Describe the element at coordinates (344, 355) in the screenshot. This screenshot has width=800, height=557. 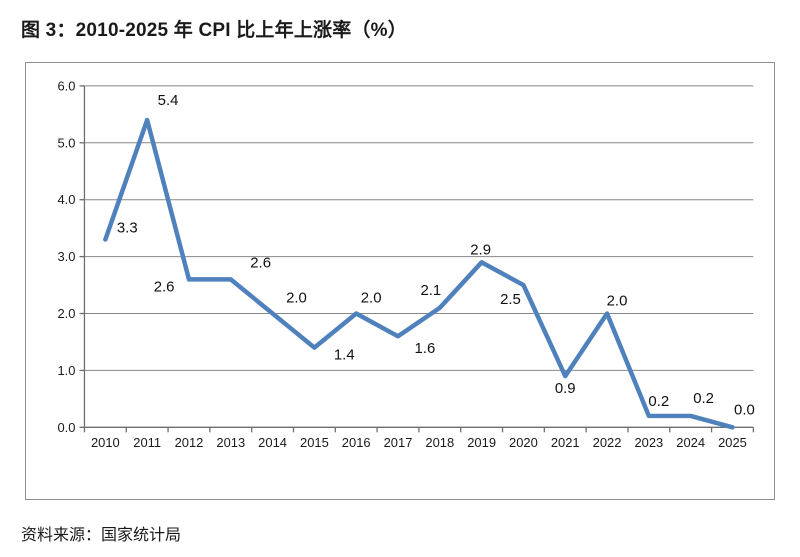
I see `data-label: 1.4` at that location.